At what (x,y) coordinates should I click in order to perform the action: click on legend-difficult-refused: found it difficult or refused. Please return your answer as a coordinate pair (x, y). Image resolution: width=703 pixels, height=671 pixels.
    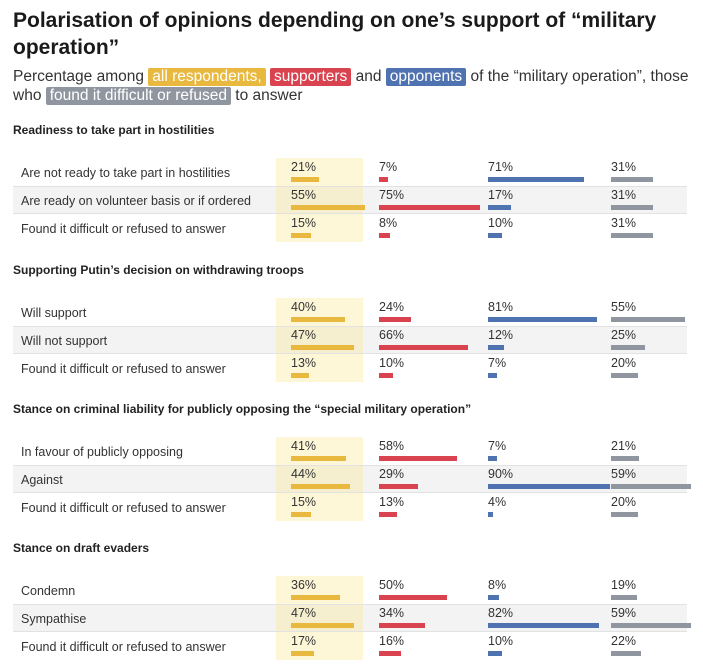
    Looking at the image, I should click on (138, 96).